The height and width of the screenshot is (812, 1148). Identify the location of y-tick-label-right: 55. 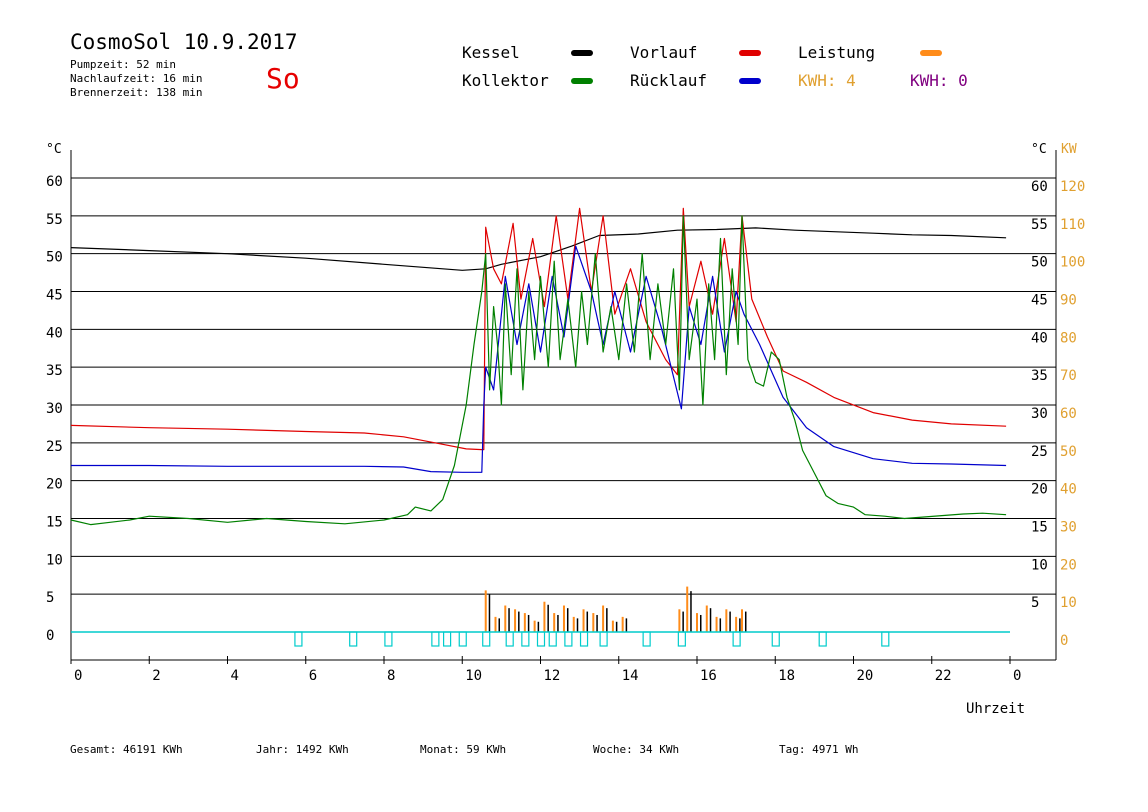
(1039, 225).